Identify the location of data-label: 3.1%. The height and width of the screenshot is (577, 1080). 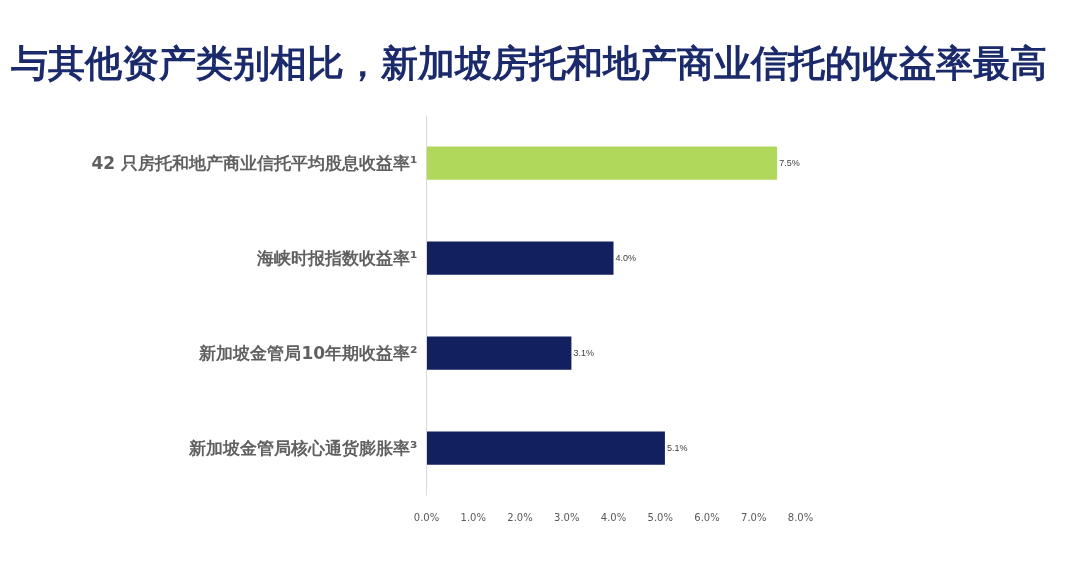
(583, 353).